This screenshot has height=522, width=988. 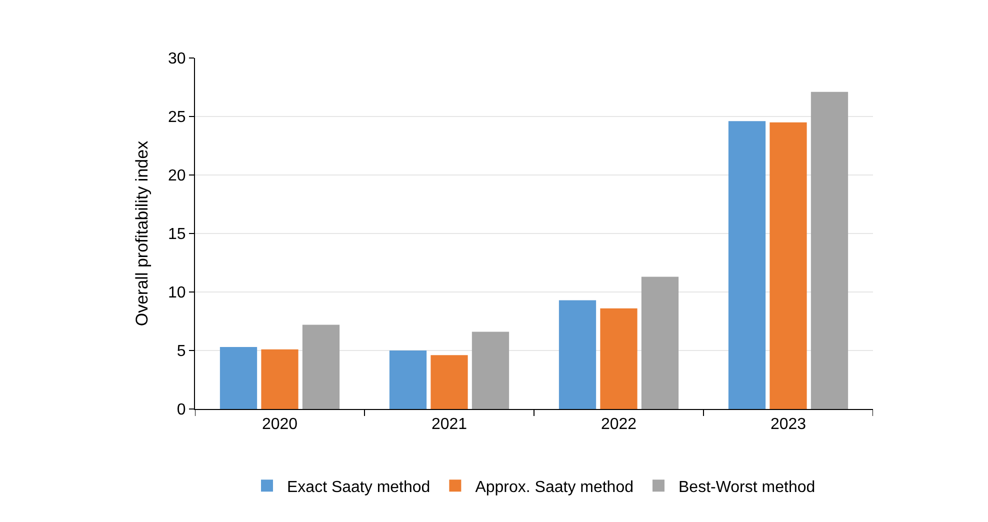 I want to click on y-tick-label: 5, so click(x=181, y=351).